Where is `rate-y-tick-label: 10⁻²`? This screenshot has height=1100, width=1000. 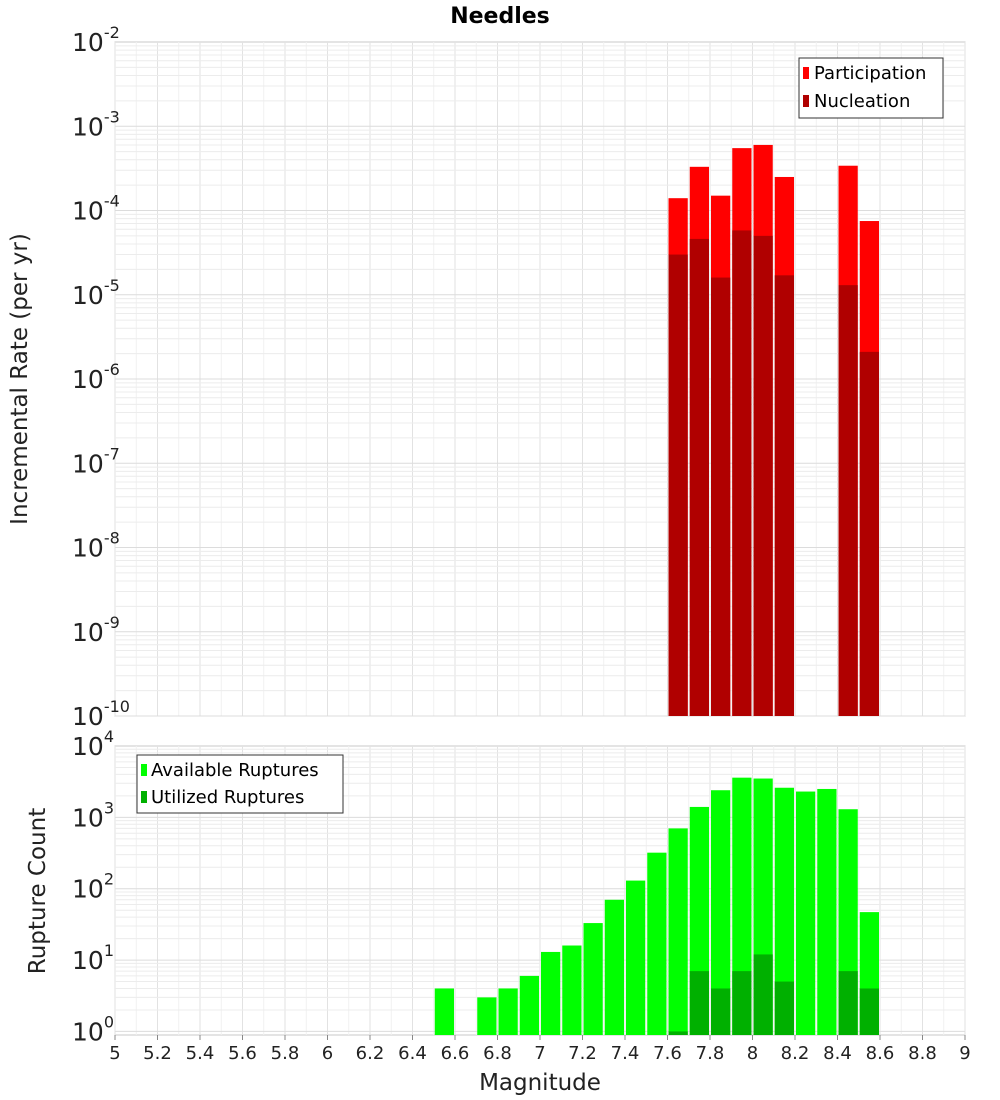 rate-y-tick-label: 10⁻² is located at coordinates (96, 40).